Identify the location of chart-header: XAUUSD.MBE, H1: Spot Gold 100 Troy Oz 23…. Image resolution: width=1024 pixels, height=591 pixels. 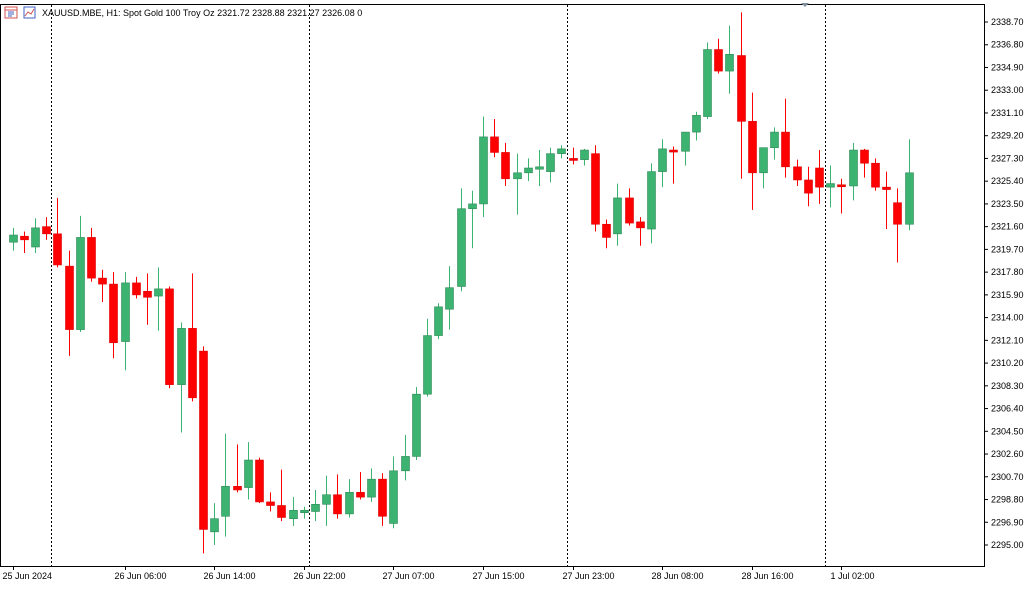
(183, 12).